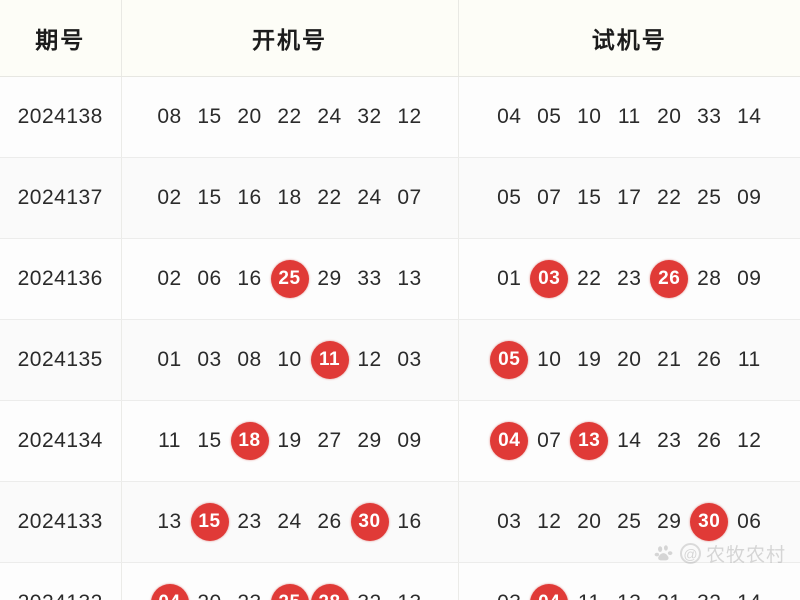 This screenshot has width=800, height=600. I want to click on cell-test-numbers: 05 07 15 17 22 25 09, so click(629, 198).